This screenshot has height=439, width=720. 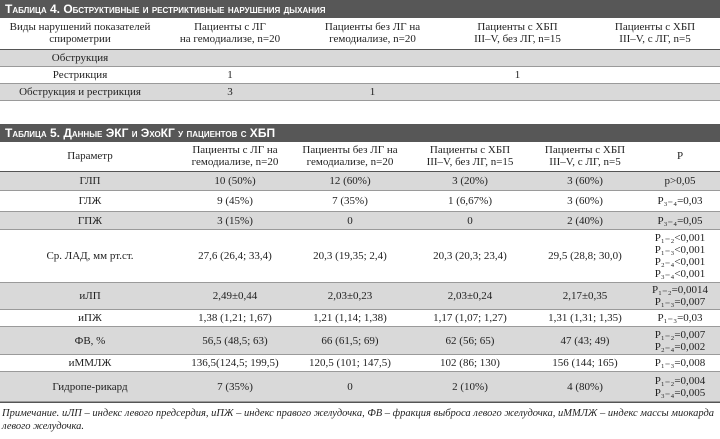 I want to click on cell-text: 2,49±0,44, so click(x=235, y=296).